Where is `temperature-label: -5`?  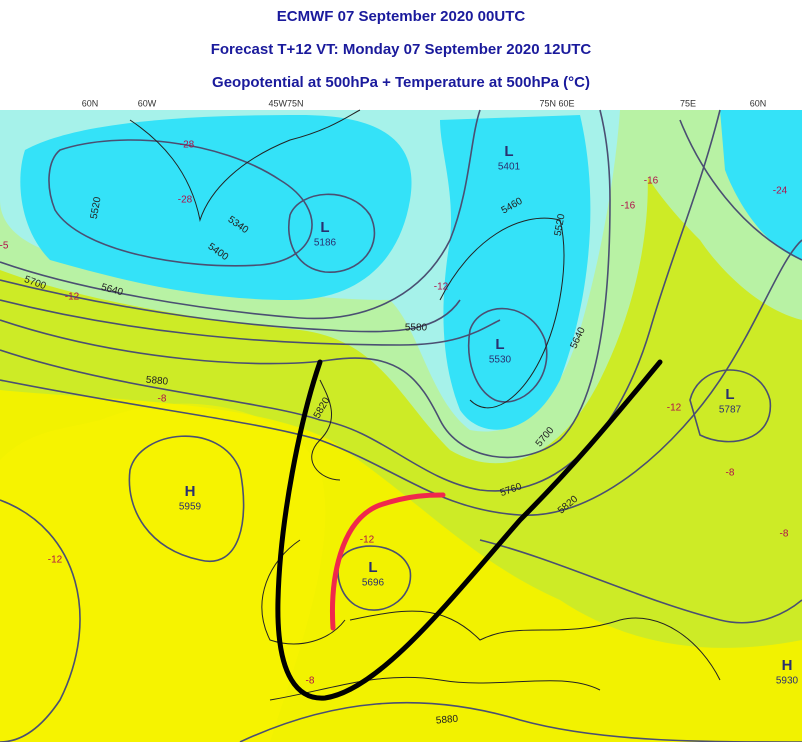
temperature-label: -5 is located at coordinates (4, 246).